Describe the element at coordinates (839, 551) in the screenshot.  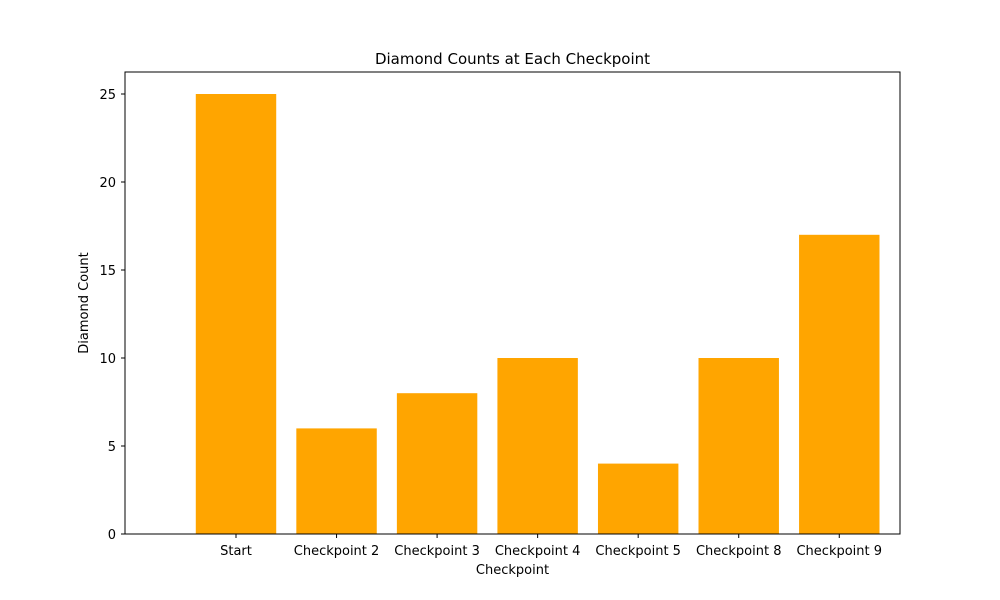
I see `x-tick-label: Checkpoint 9` at that location.